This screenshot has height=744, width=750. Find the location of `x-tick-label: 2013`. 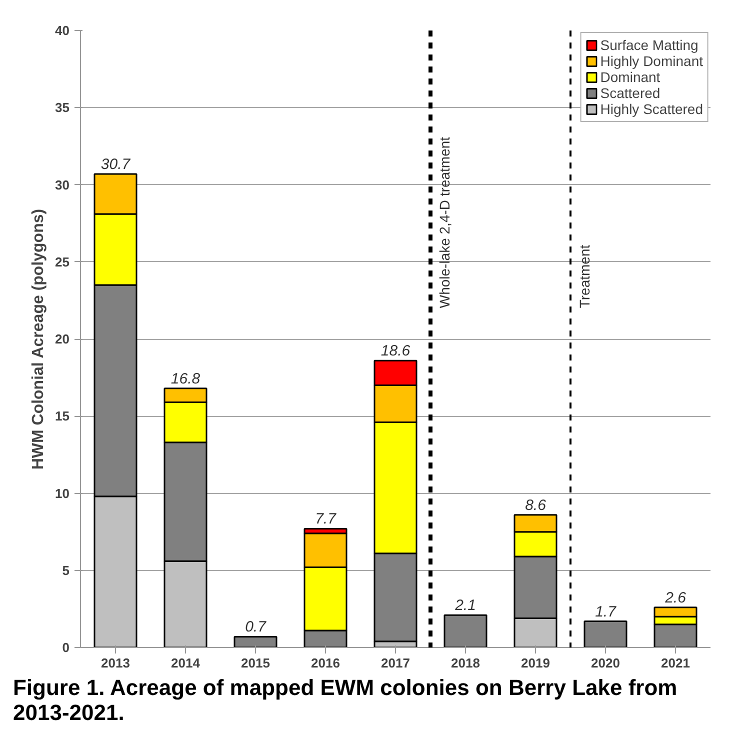

x-tick-label: 2013 is located at coordinates (115, 663).